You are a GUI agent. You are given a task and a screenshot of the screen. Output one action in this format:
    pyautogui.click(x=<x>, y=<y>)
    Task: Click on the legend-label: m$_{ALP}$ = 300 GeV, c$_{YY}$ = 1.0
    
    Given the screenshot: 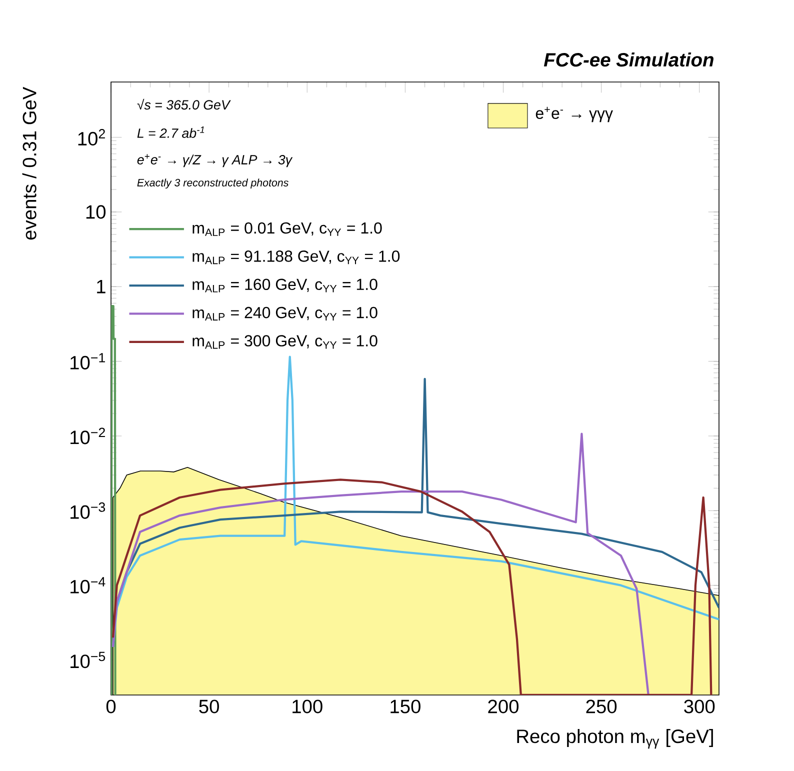 What is the action you would take?
    pyautogui.click(x=285, y=342)
    